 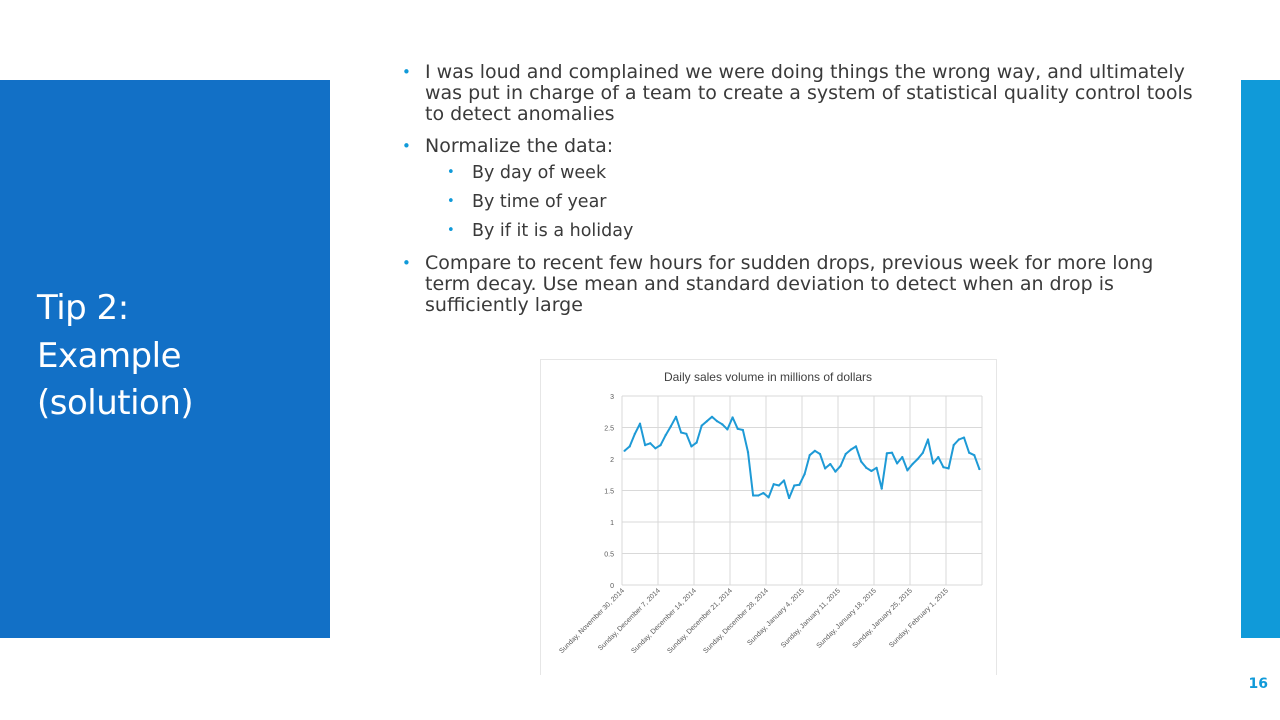 I want to click on x-tick-label: Sunday, December 7, 2014, so click(x=629, y=619).